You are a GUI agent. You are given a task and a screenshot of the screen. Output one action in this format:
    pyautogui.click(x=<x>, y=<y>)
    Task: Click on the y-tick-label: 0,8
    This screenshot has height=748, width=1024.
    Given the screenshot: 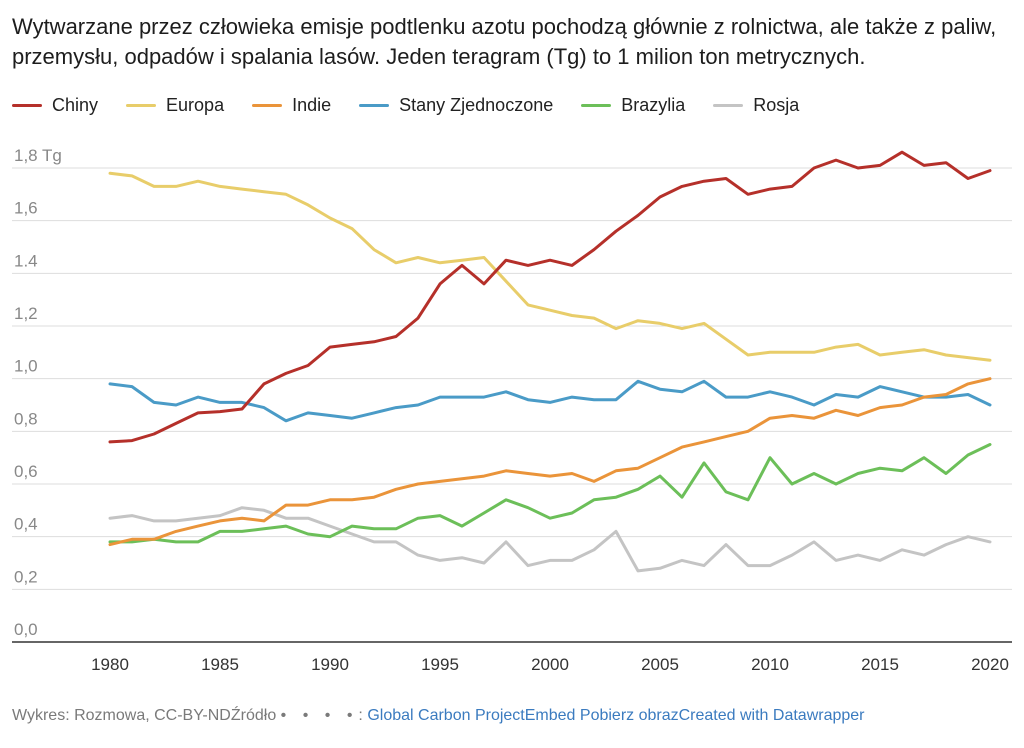 What is the action you would take?
    pyautogui.click(x=26, y=418)
    